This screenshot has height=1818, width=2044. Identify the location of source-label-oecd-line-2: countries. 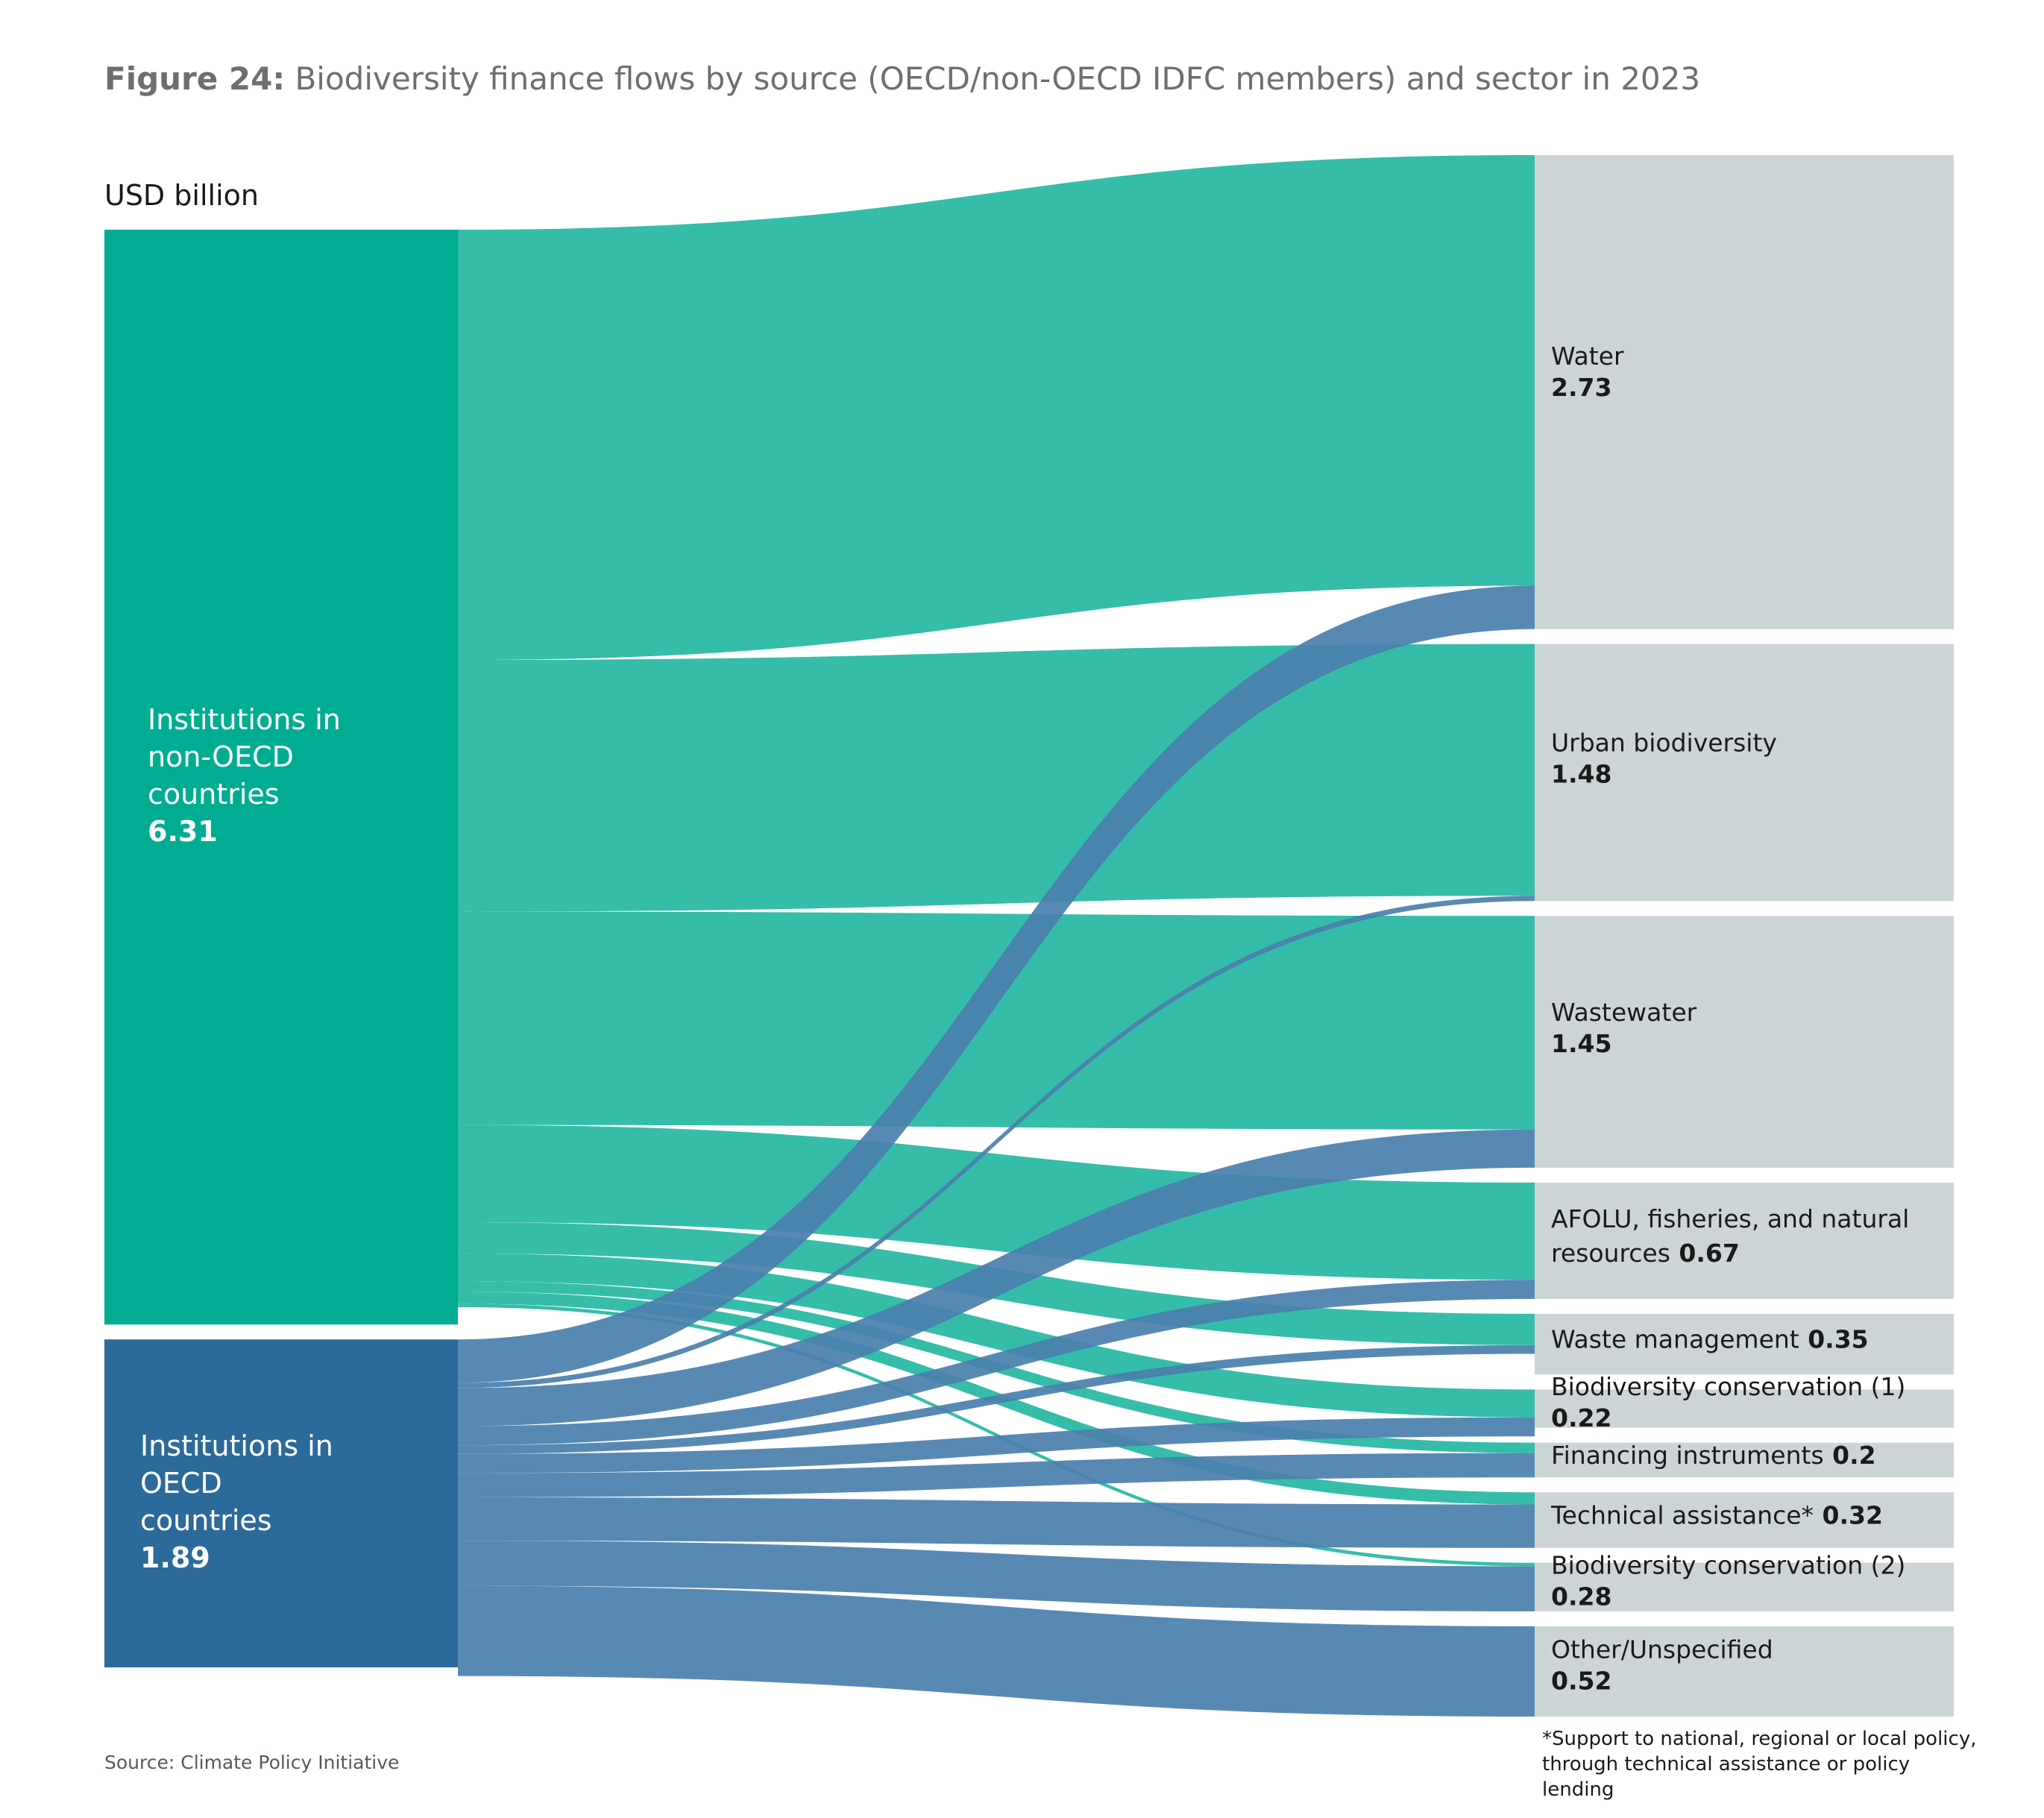
(206, 1520).